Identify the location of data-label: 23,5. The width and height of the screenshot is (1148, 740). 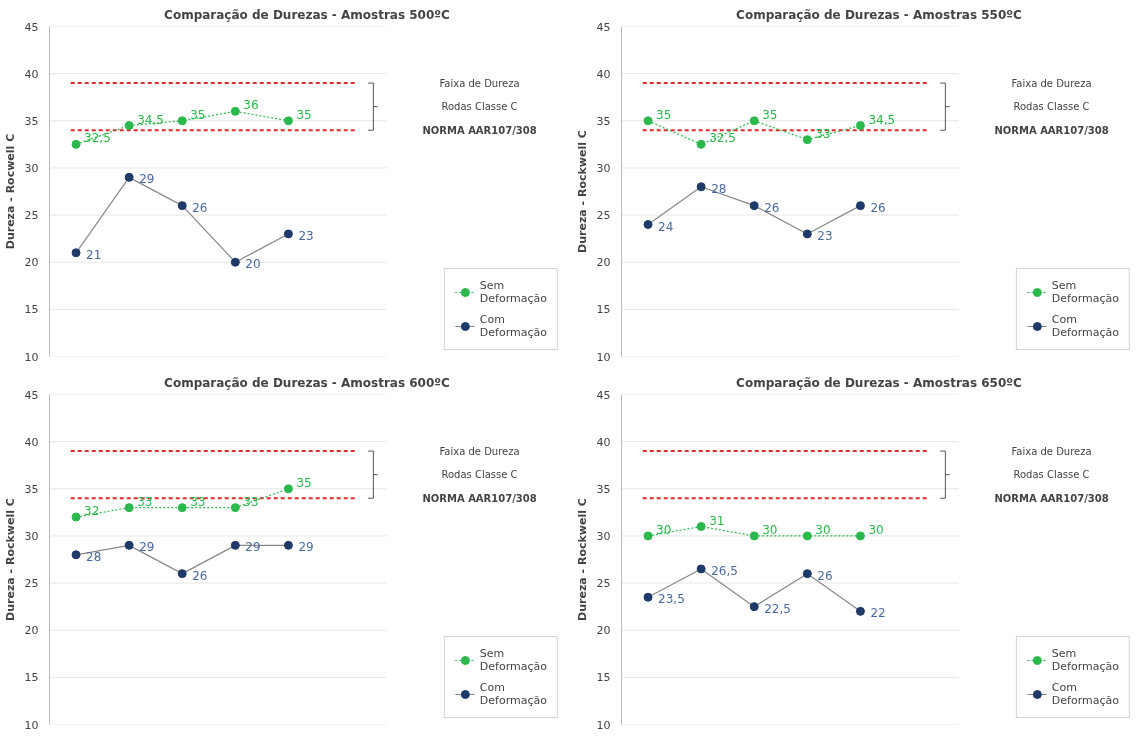
(671, 599).